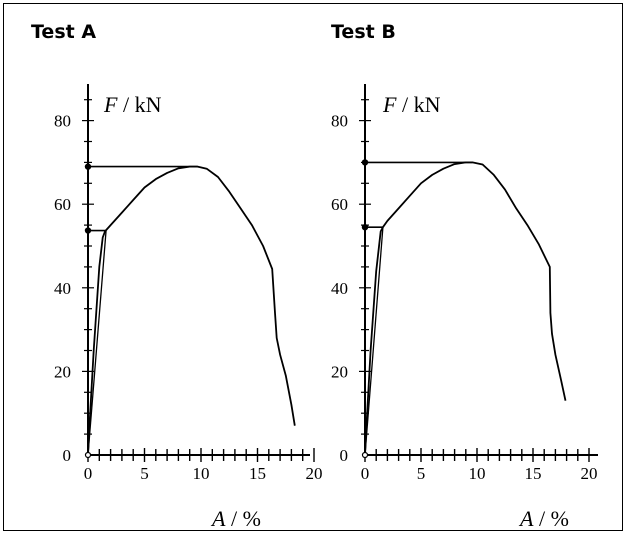 This screenshot has width=628, height=536. Describe the element at coordinates (64, 32) in the screenshot. I see `chart-title-a: Test A` at that location.